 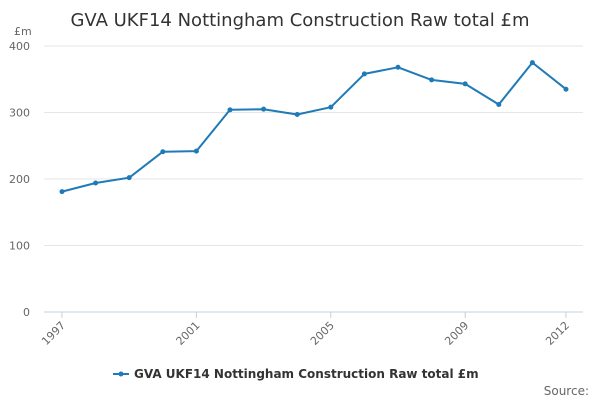 I want to click on x-tick-label: 1997, so click(x=53, y=333).